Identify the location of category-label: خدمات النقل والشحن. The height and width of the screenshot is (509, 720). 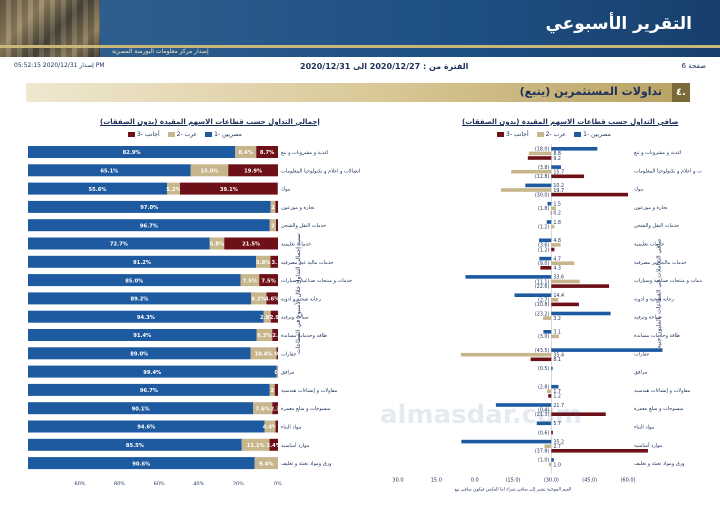
(656, 226).